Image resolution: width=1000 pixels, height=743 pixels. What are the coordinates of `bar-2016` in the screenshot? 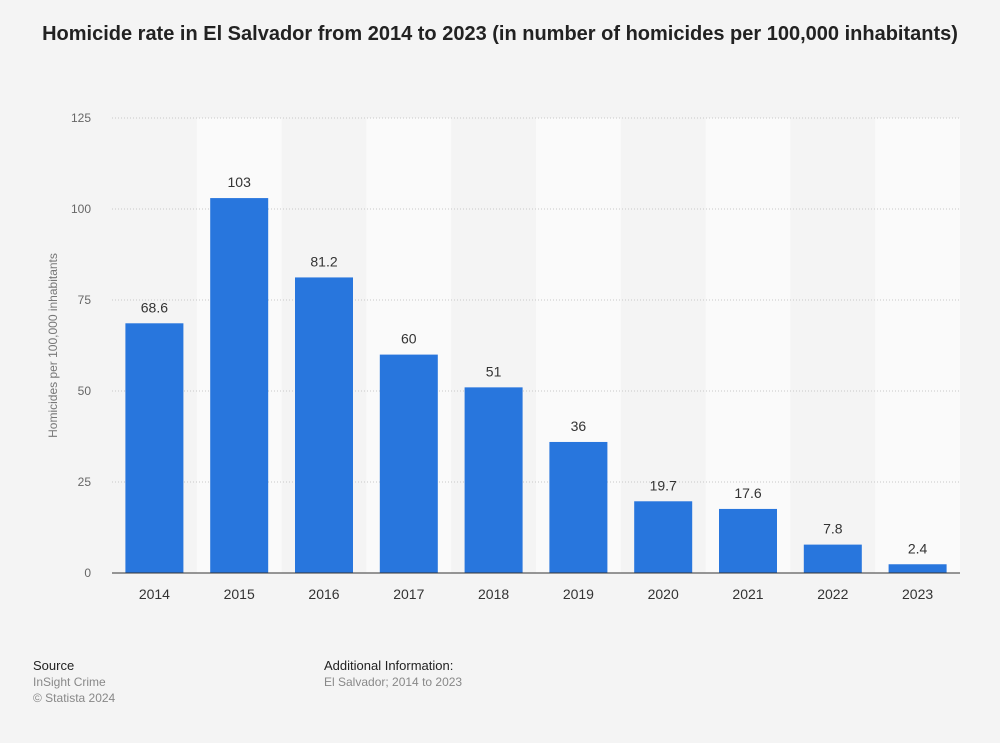 It's located at (324, 425).